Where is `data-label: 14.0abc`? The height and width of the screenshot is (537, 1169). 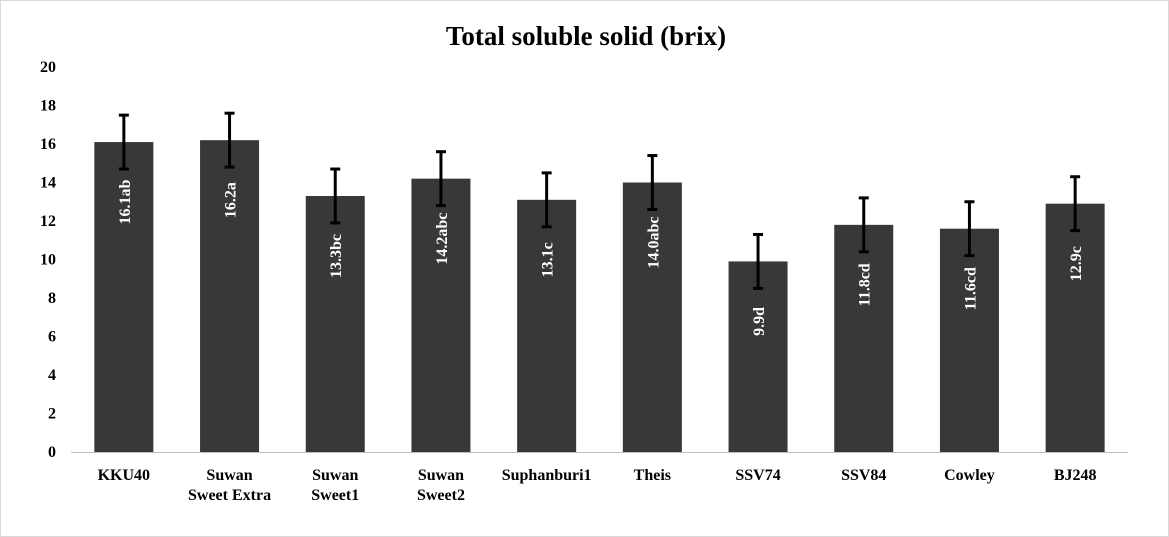
data-label: 14.0abc is located at coordinates (653, 243).